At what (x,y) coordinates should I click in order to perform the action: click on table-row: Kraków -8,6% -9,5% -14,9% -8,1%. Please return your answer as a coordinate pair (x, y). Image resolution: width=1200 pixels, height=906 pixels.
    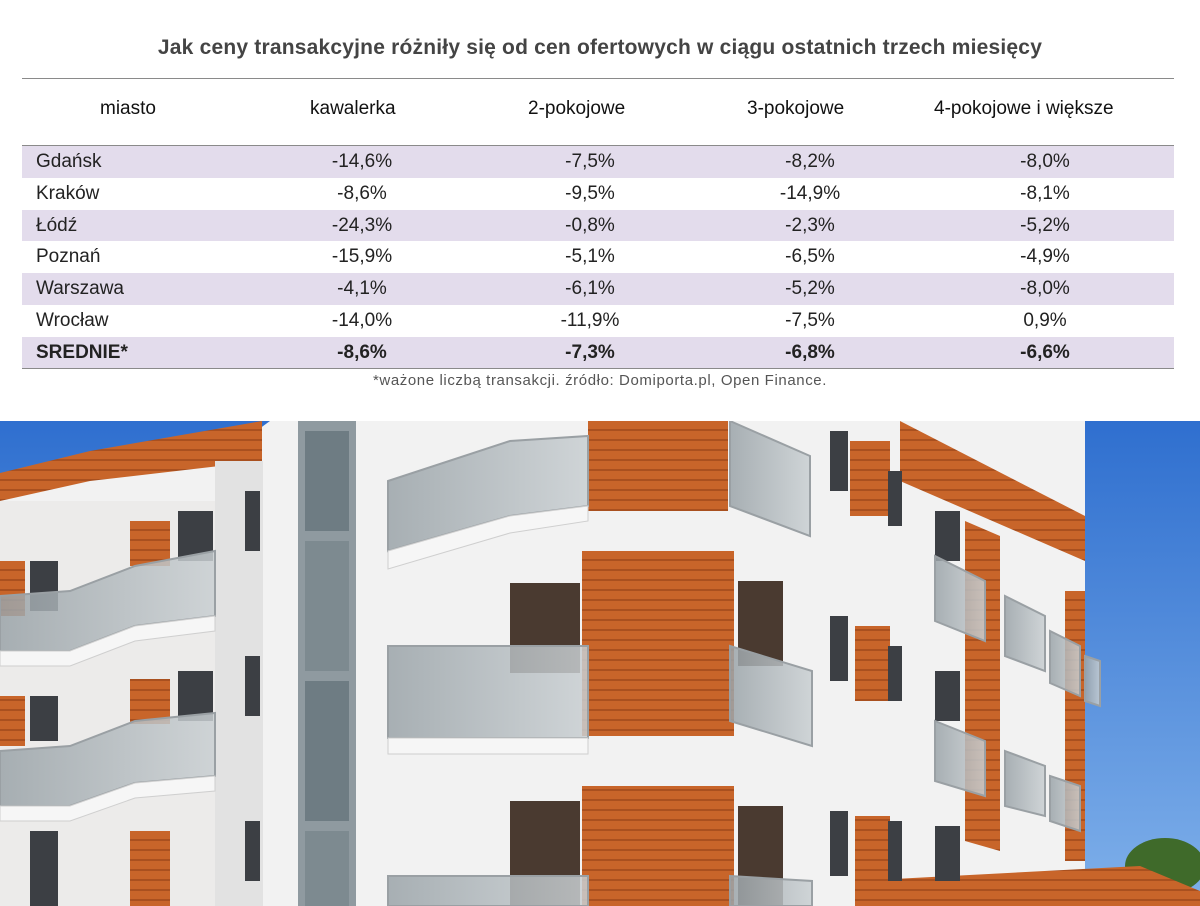
    Looking at the image, I should click on (598, 194).